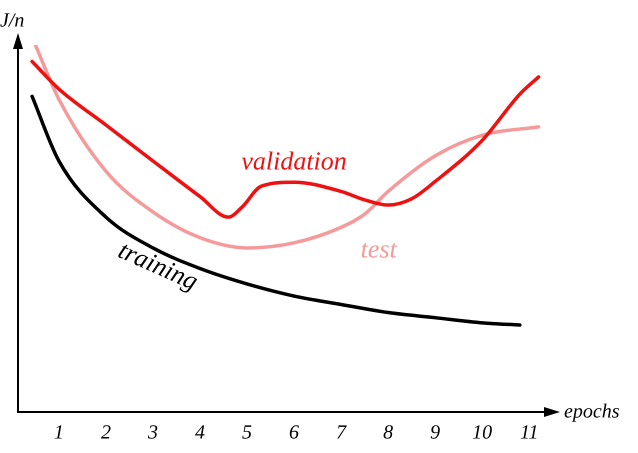 The width and height of the screenshot is (638, 453). Describe the element at coordinates (482, 432) in the screenshot. I see `x-tick-label: 10` at that location.